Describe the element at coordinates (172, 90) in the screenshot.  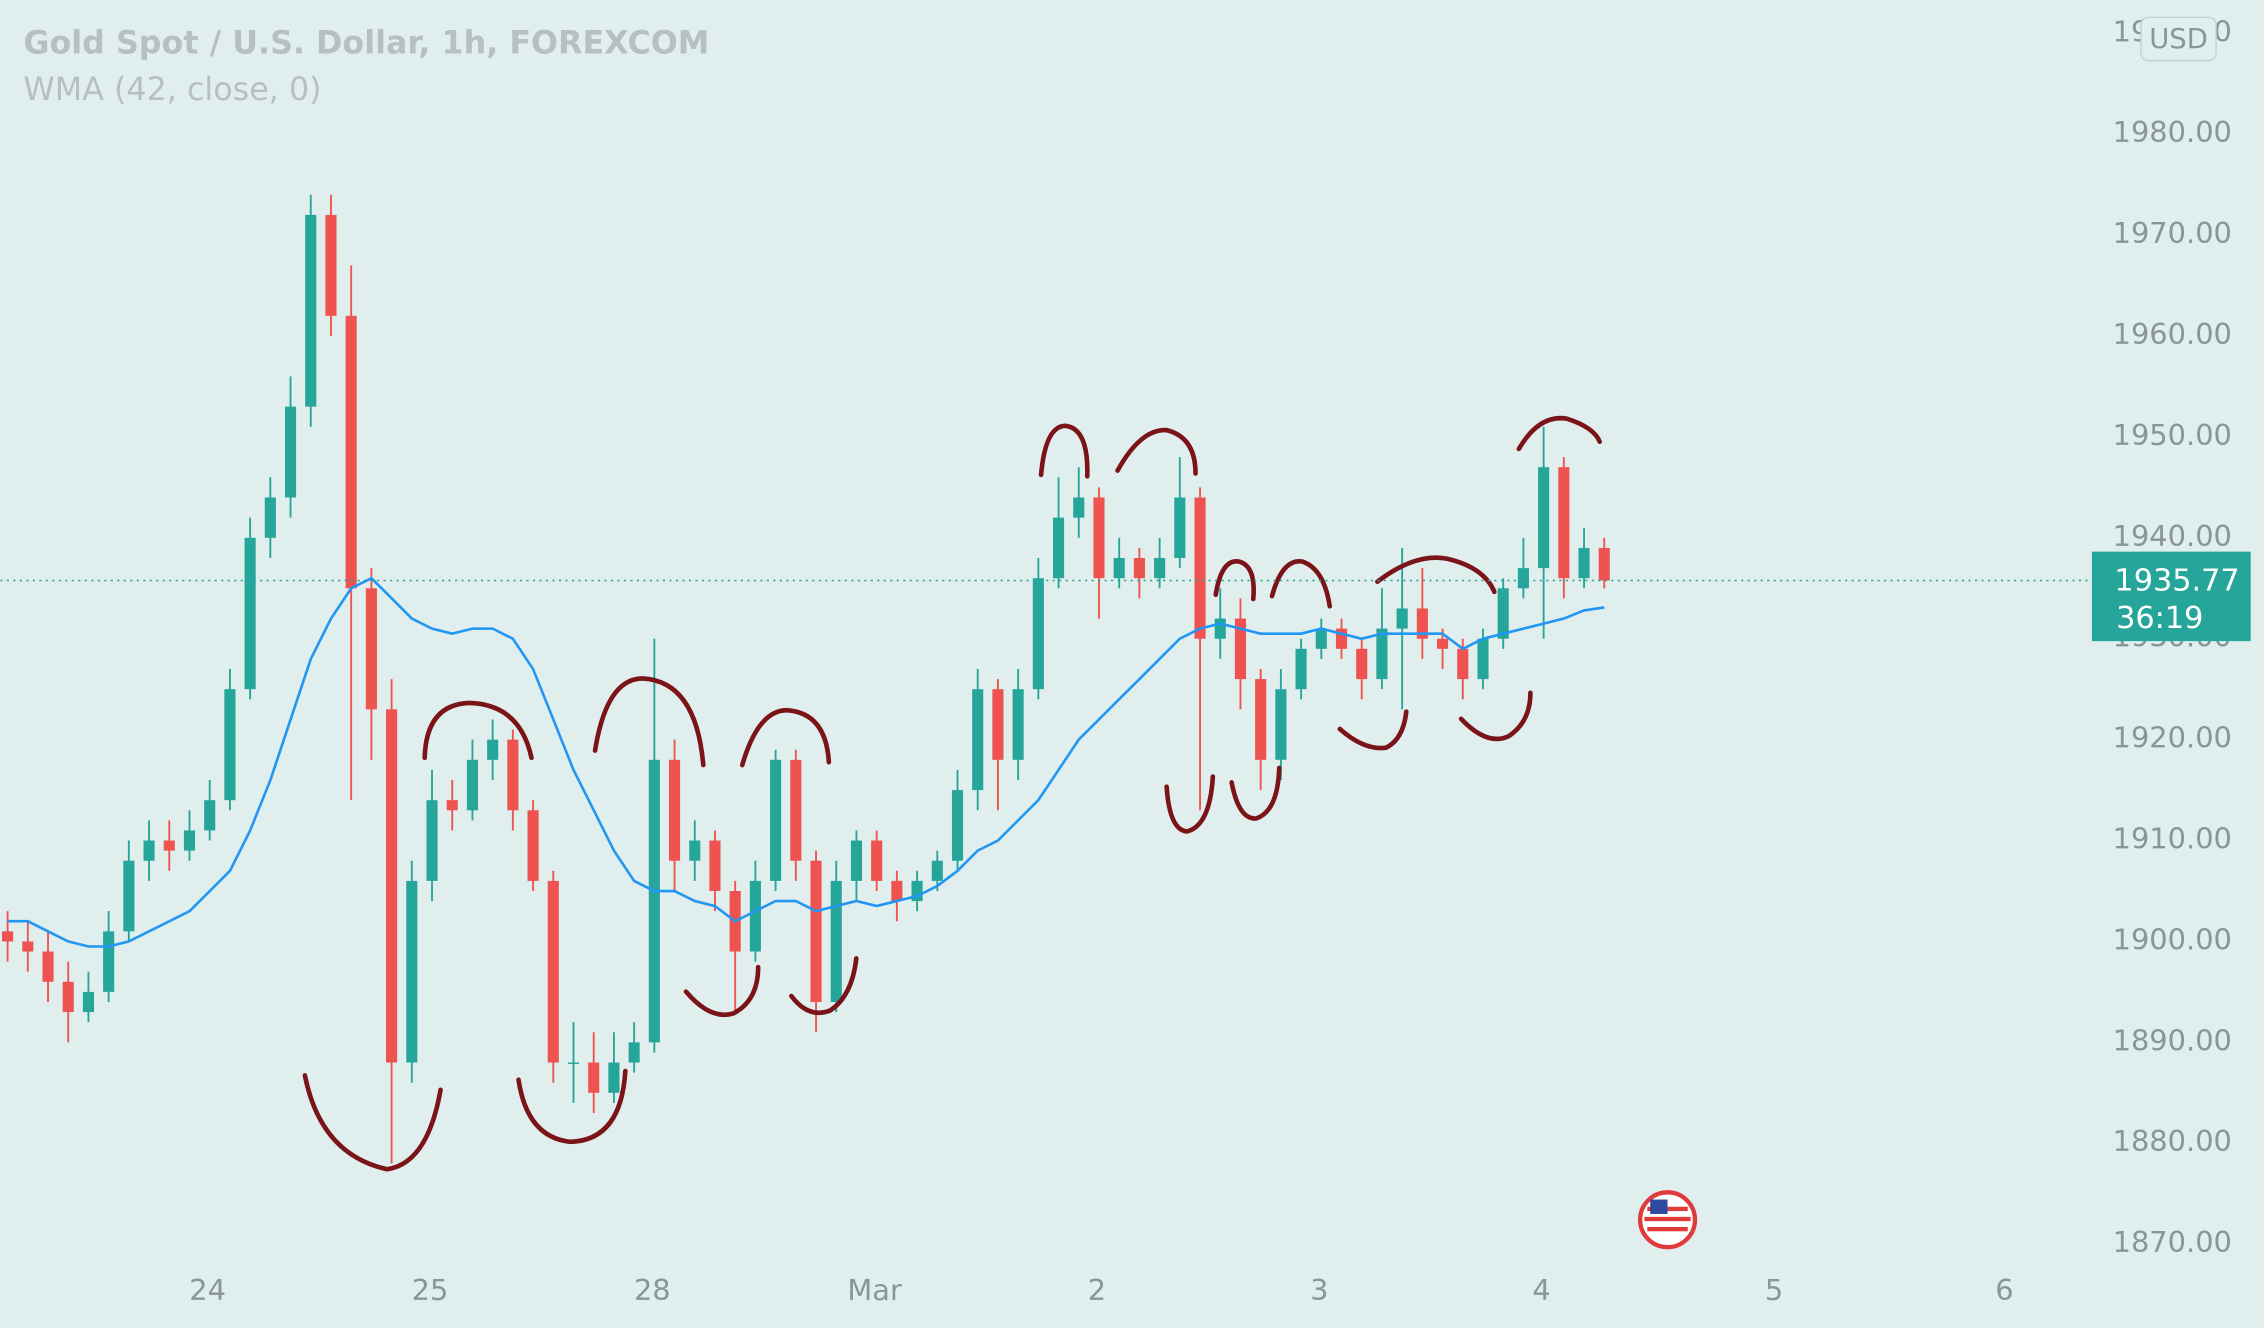
I see `indicator-label: WMA (42, close, 0)` at that location.